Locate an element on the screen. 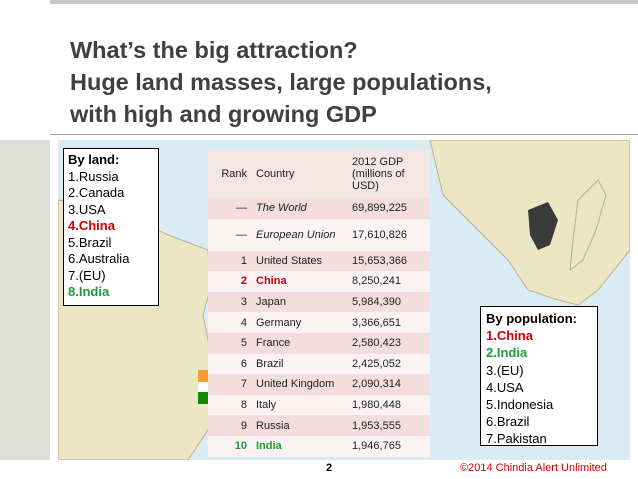  table-row: 5 France 2,580,423 is located at coordinates (319, 343).